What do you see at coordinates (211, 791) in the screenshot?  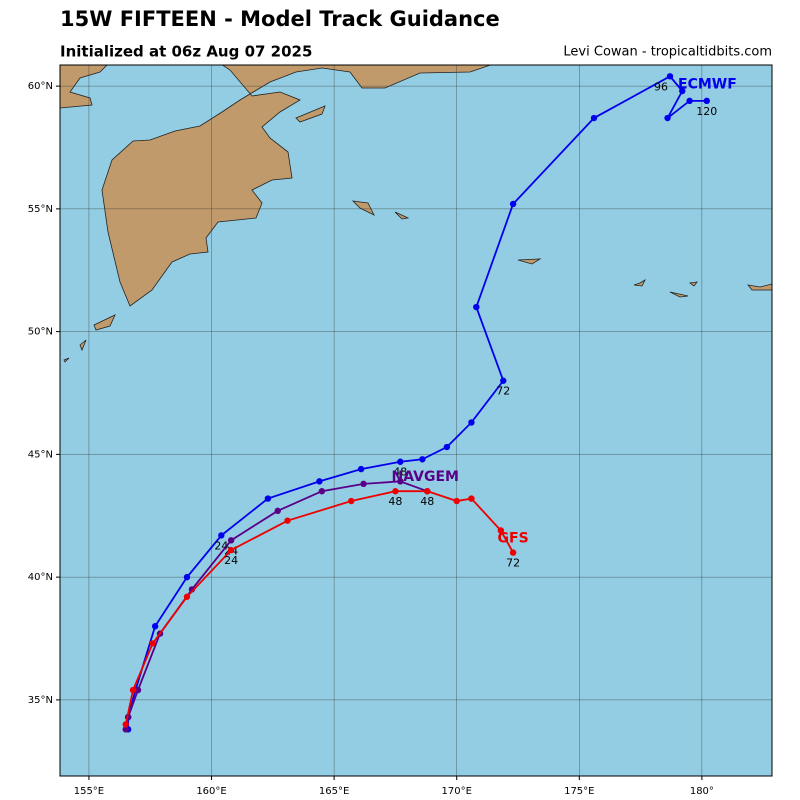 I see `x-tick-label: 160°E` at bounding box center [211, 791].